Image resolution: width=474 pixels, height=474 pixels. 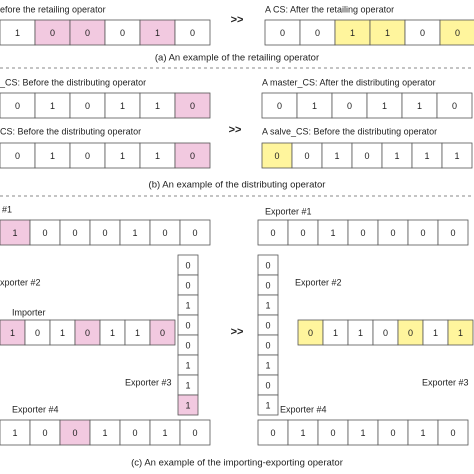 What do you see at coordinates (318, 282) in the screenshot?
I see `label: Exporter #2` at bounding box center [318, 282].